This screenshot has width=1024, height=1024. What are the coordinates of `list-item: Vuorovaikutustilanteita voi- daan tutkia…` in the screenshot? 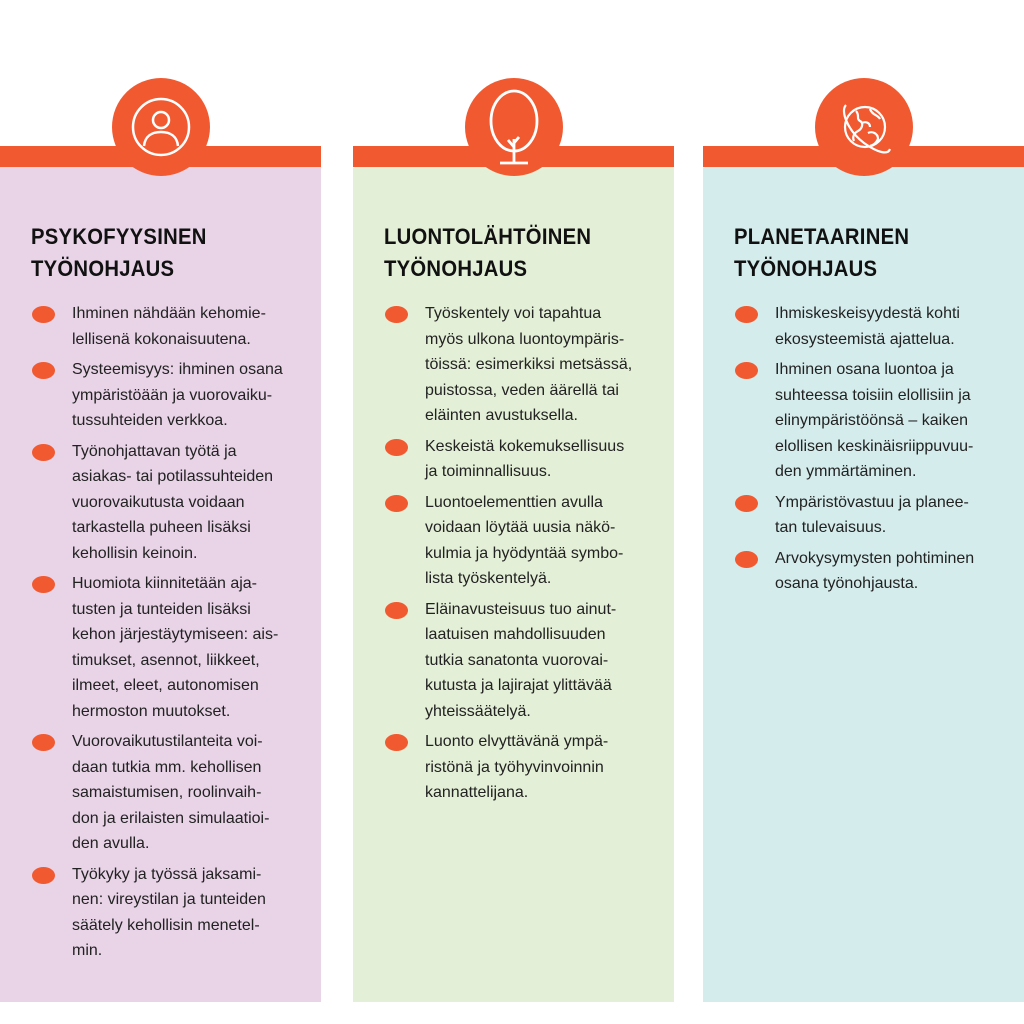 It's located at (171, 793).